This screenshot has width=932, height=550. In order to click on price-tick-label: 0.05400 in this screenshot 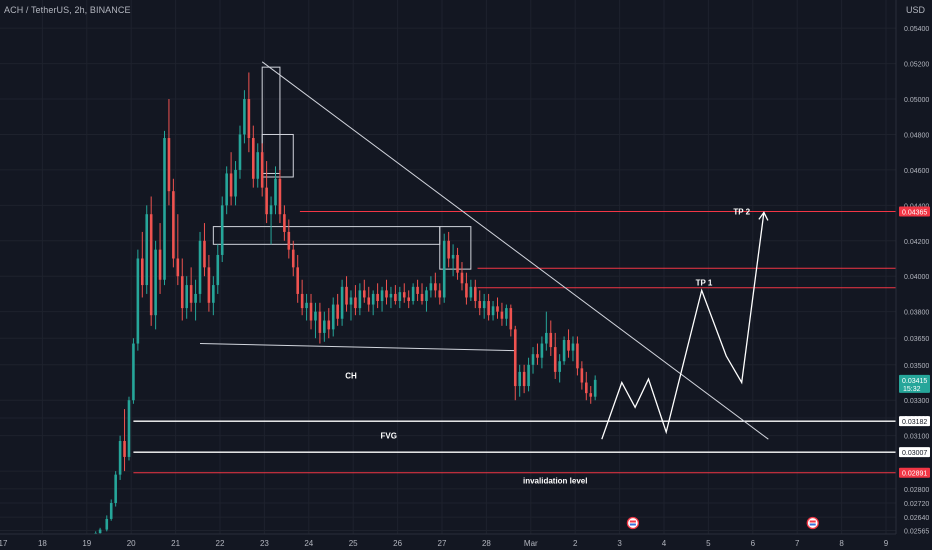, I will do `click(916, 29)`.